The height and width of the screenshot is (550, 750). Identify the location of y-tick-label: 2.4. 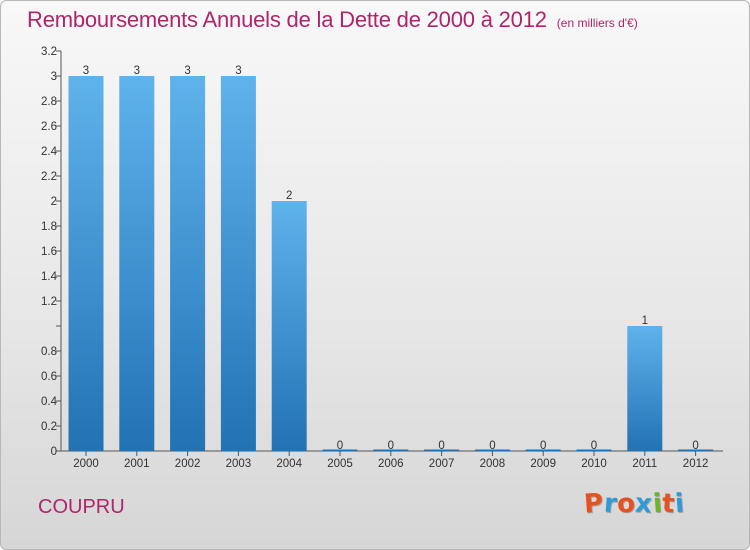
(49, 152).